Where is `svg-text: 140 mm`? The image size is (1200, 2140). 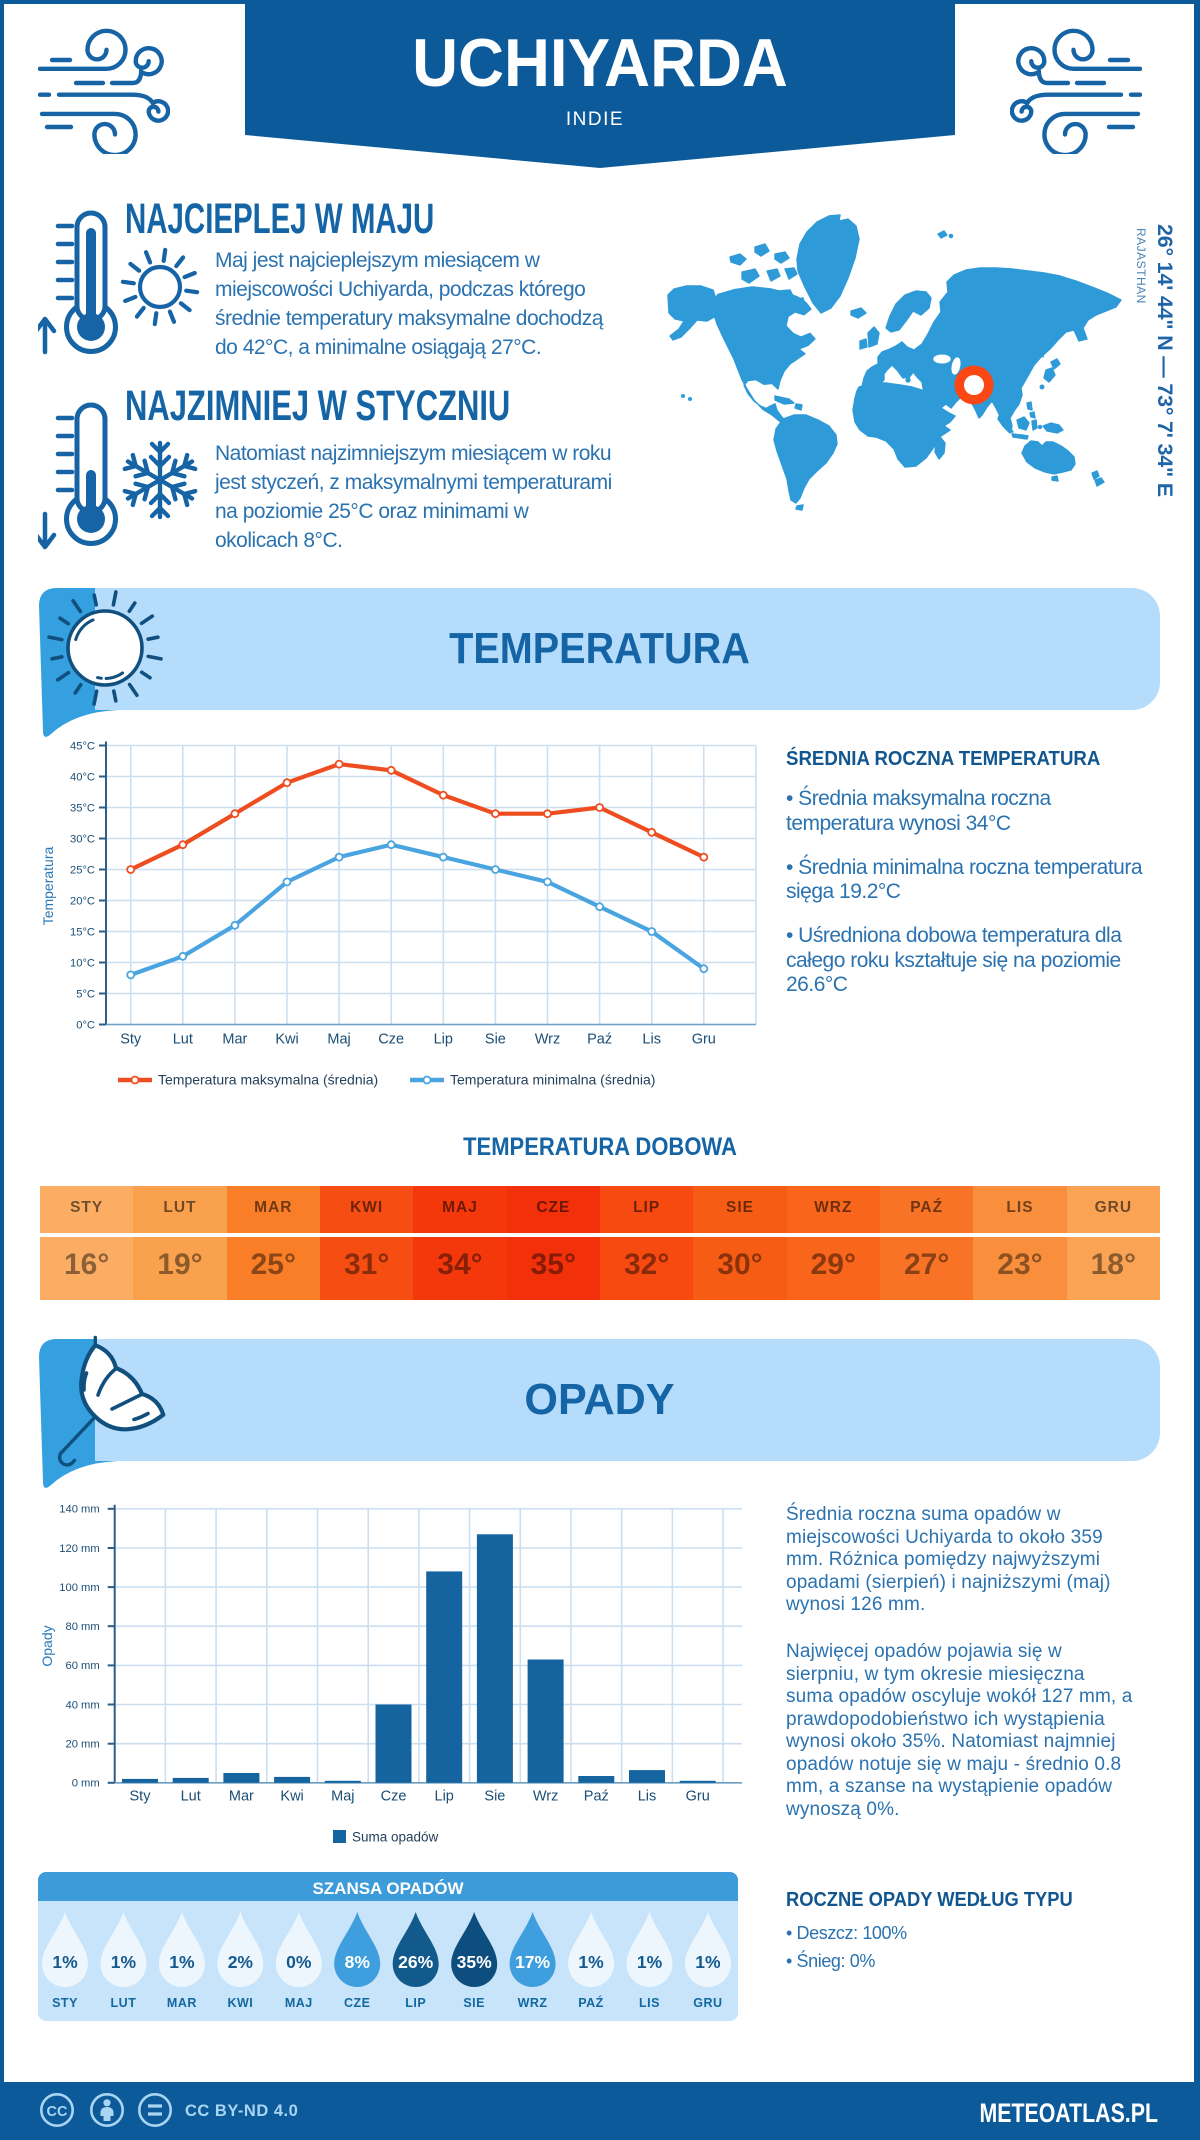
svg-text: 140 mm is located at coordinates (79, 1510).